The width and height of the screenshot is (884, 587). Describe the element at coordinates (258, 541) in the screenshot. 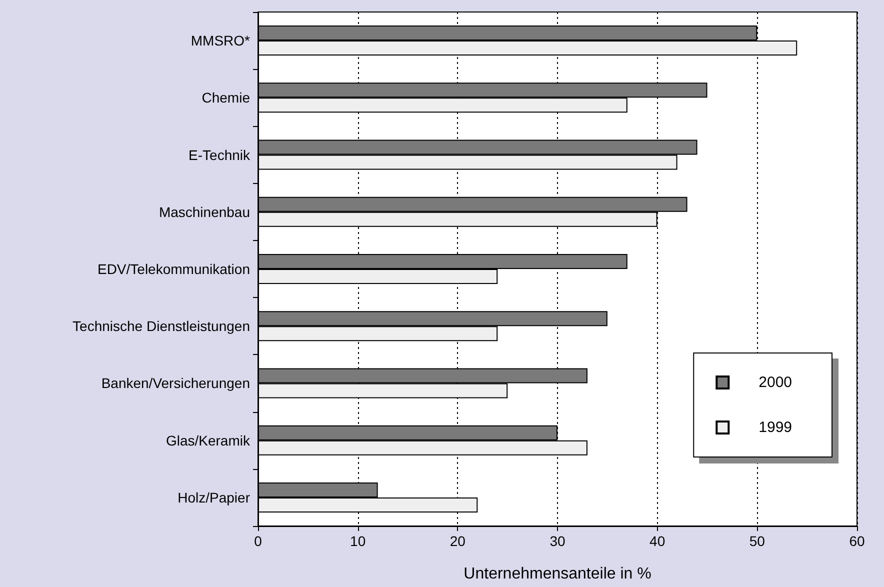

I see `x-tick-label: 0` at that location.